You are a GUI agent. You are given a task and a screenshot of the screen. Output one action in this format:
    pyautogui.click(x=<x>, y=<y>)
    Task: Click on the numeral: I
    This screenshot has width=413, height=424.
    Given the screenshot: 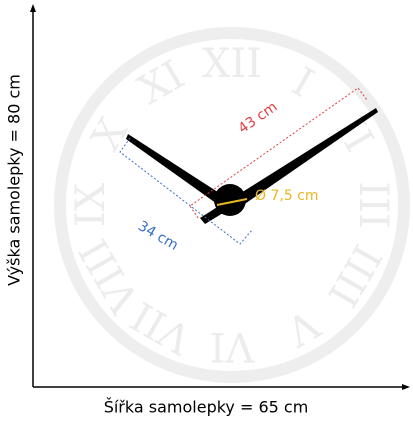 What is the action you would take?
    pyautogui.click(x=302, y=83)
    